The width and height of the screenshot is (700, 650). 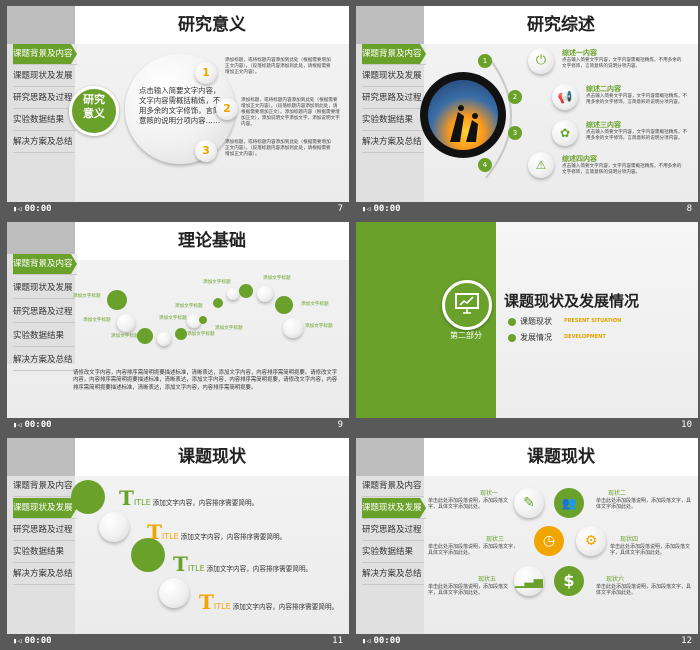 I want to click on slide-footer: ▮◁ 00:00 8, so click(x=527, y=210).